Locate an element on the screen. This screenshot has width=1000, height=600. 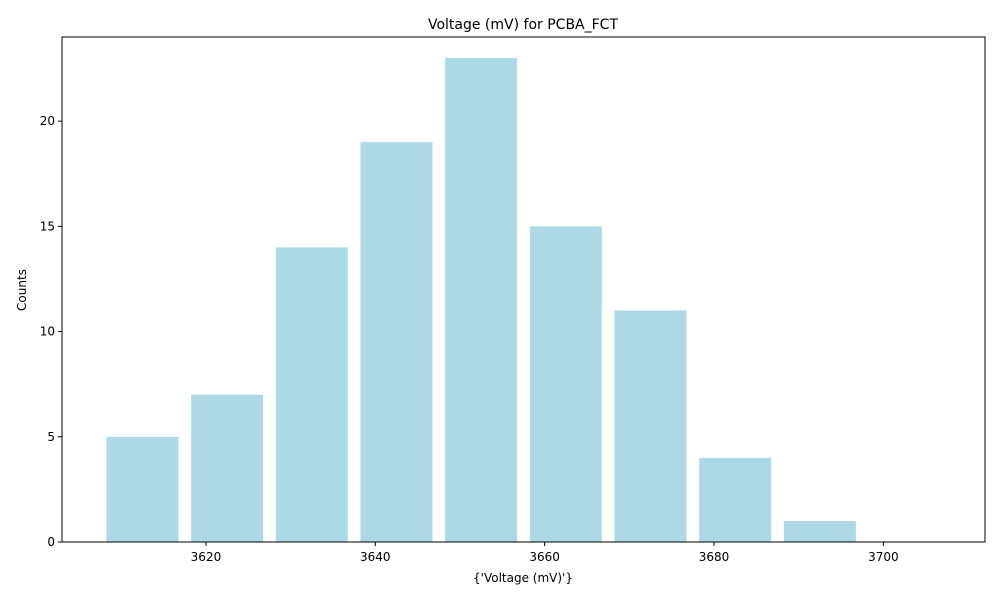
chart-title: Voltage (mV) for PCBA_FCT is located at coordinates (523, 25).